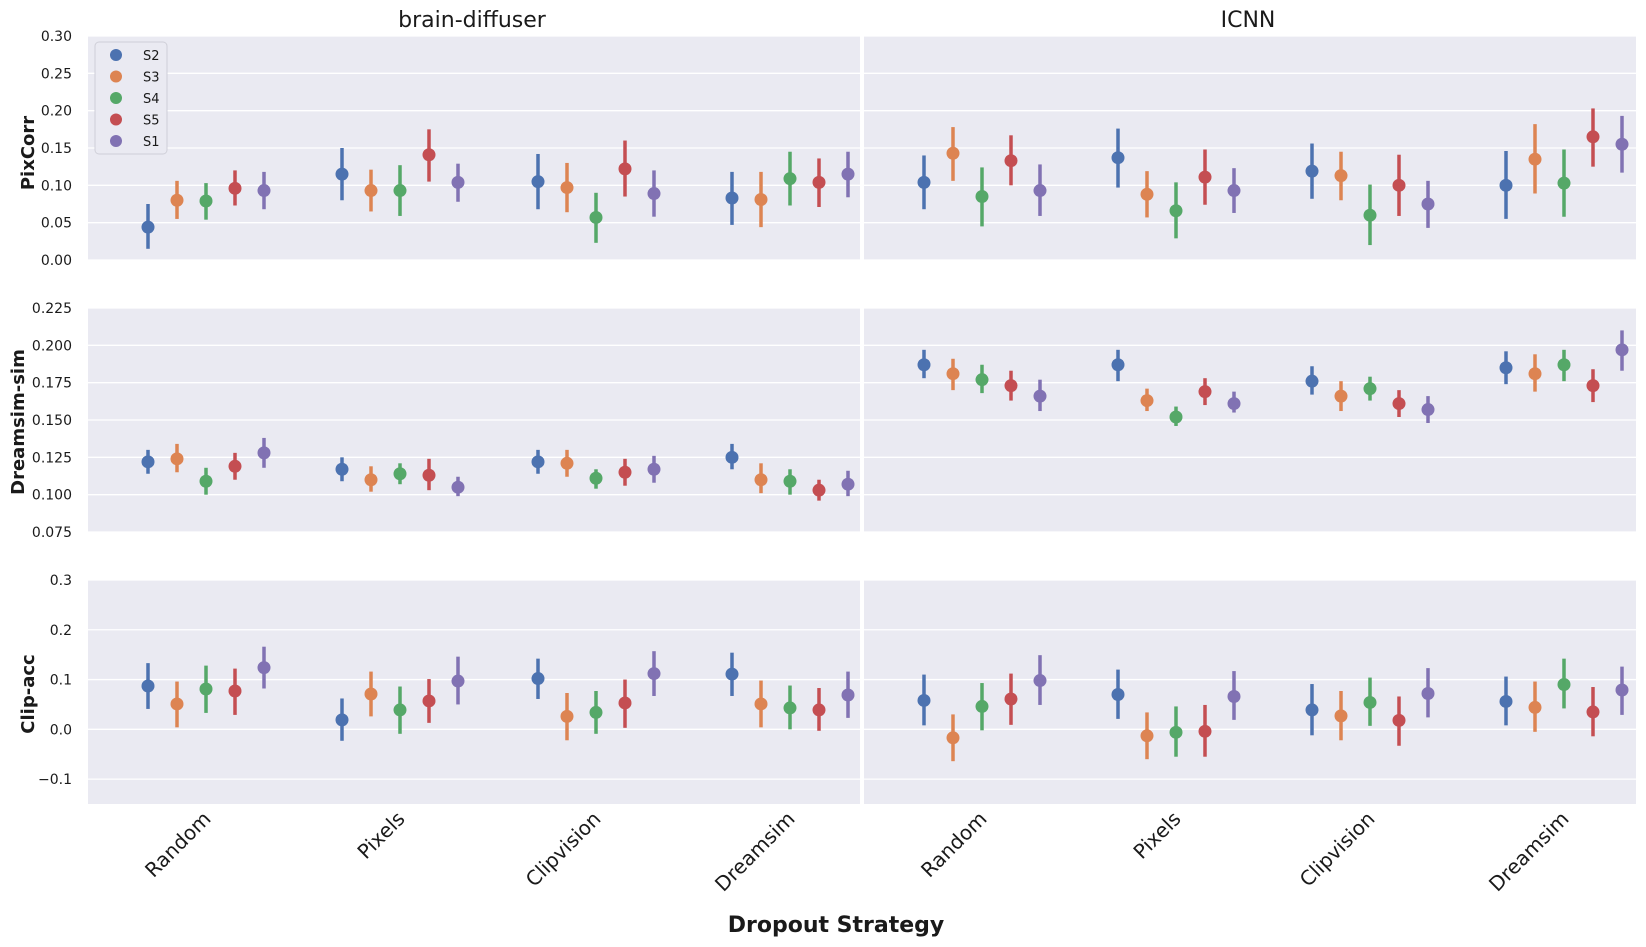 The height and width of the screenshot is (947, 1646). What do you see at coordinates (836, 20) in the screenshot?
I see `column-titles: brain-diffuser ICNN` at bounding box center [836, 20].